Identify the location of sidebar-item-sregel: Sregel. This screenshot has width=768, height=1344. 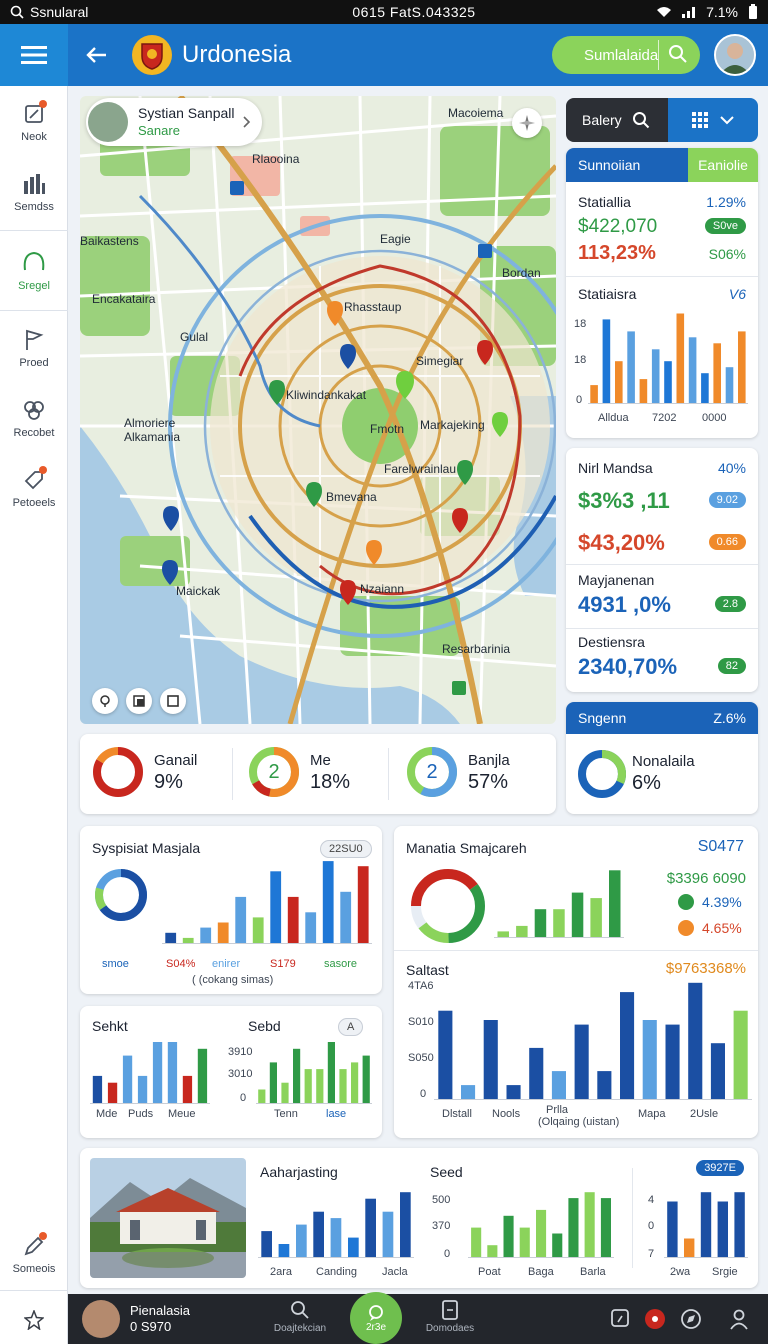
(34, 271).